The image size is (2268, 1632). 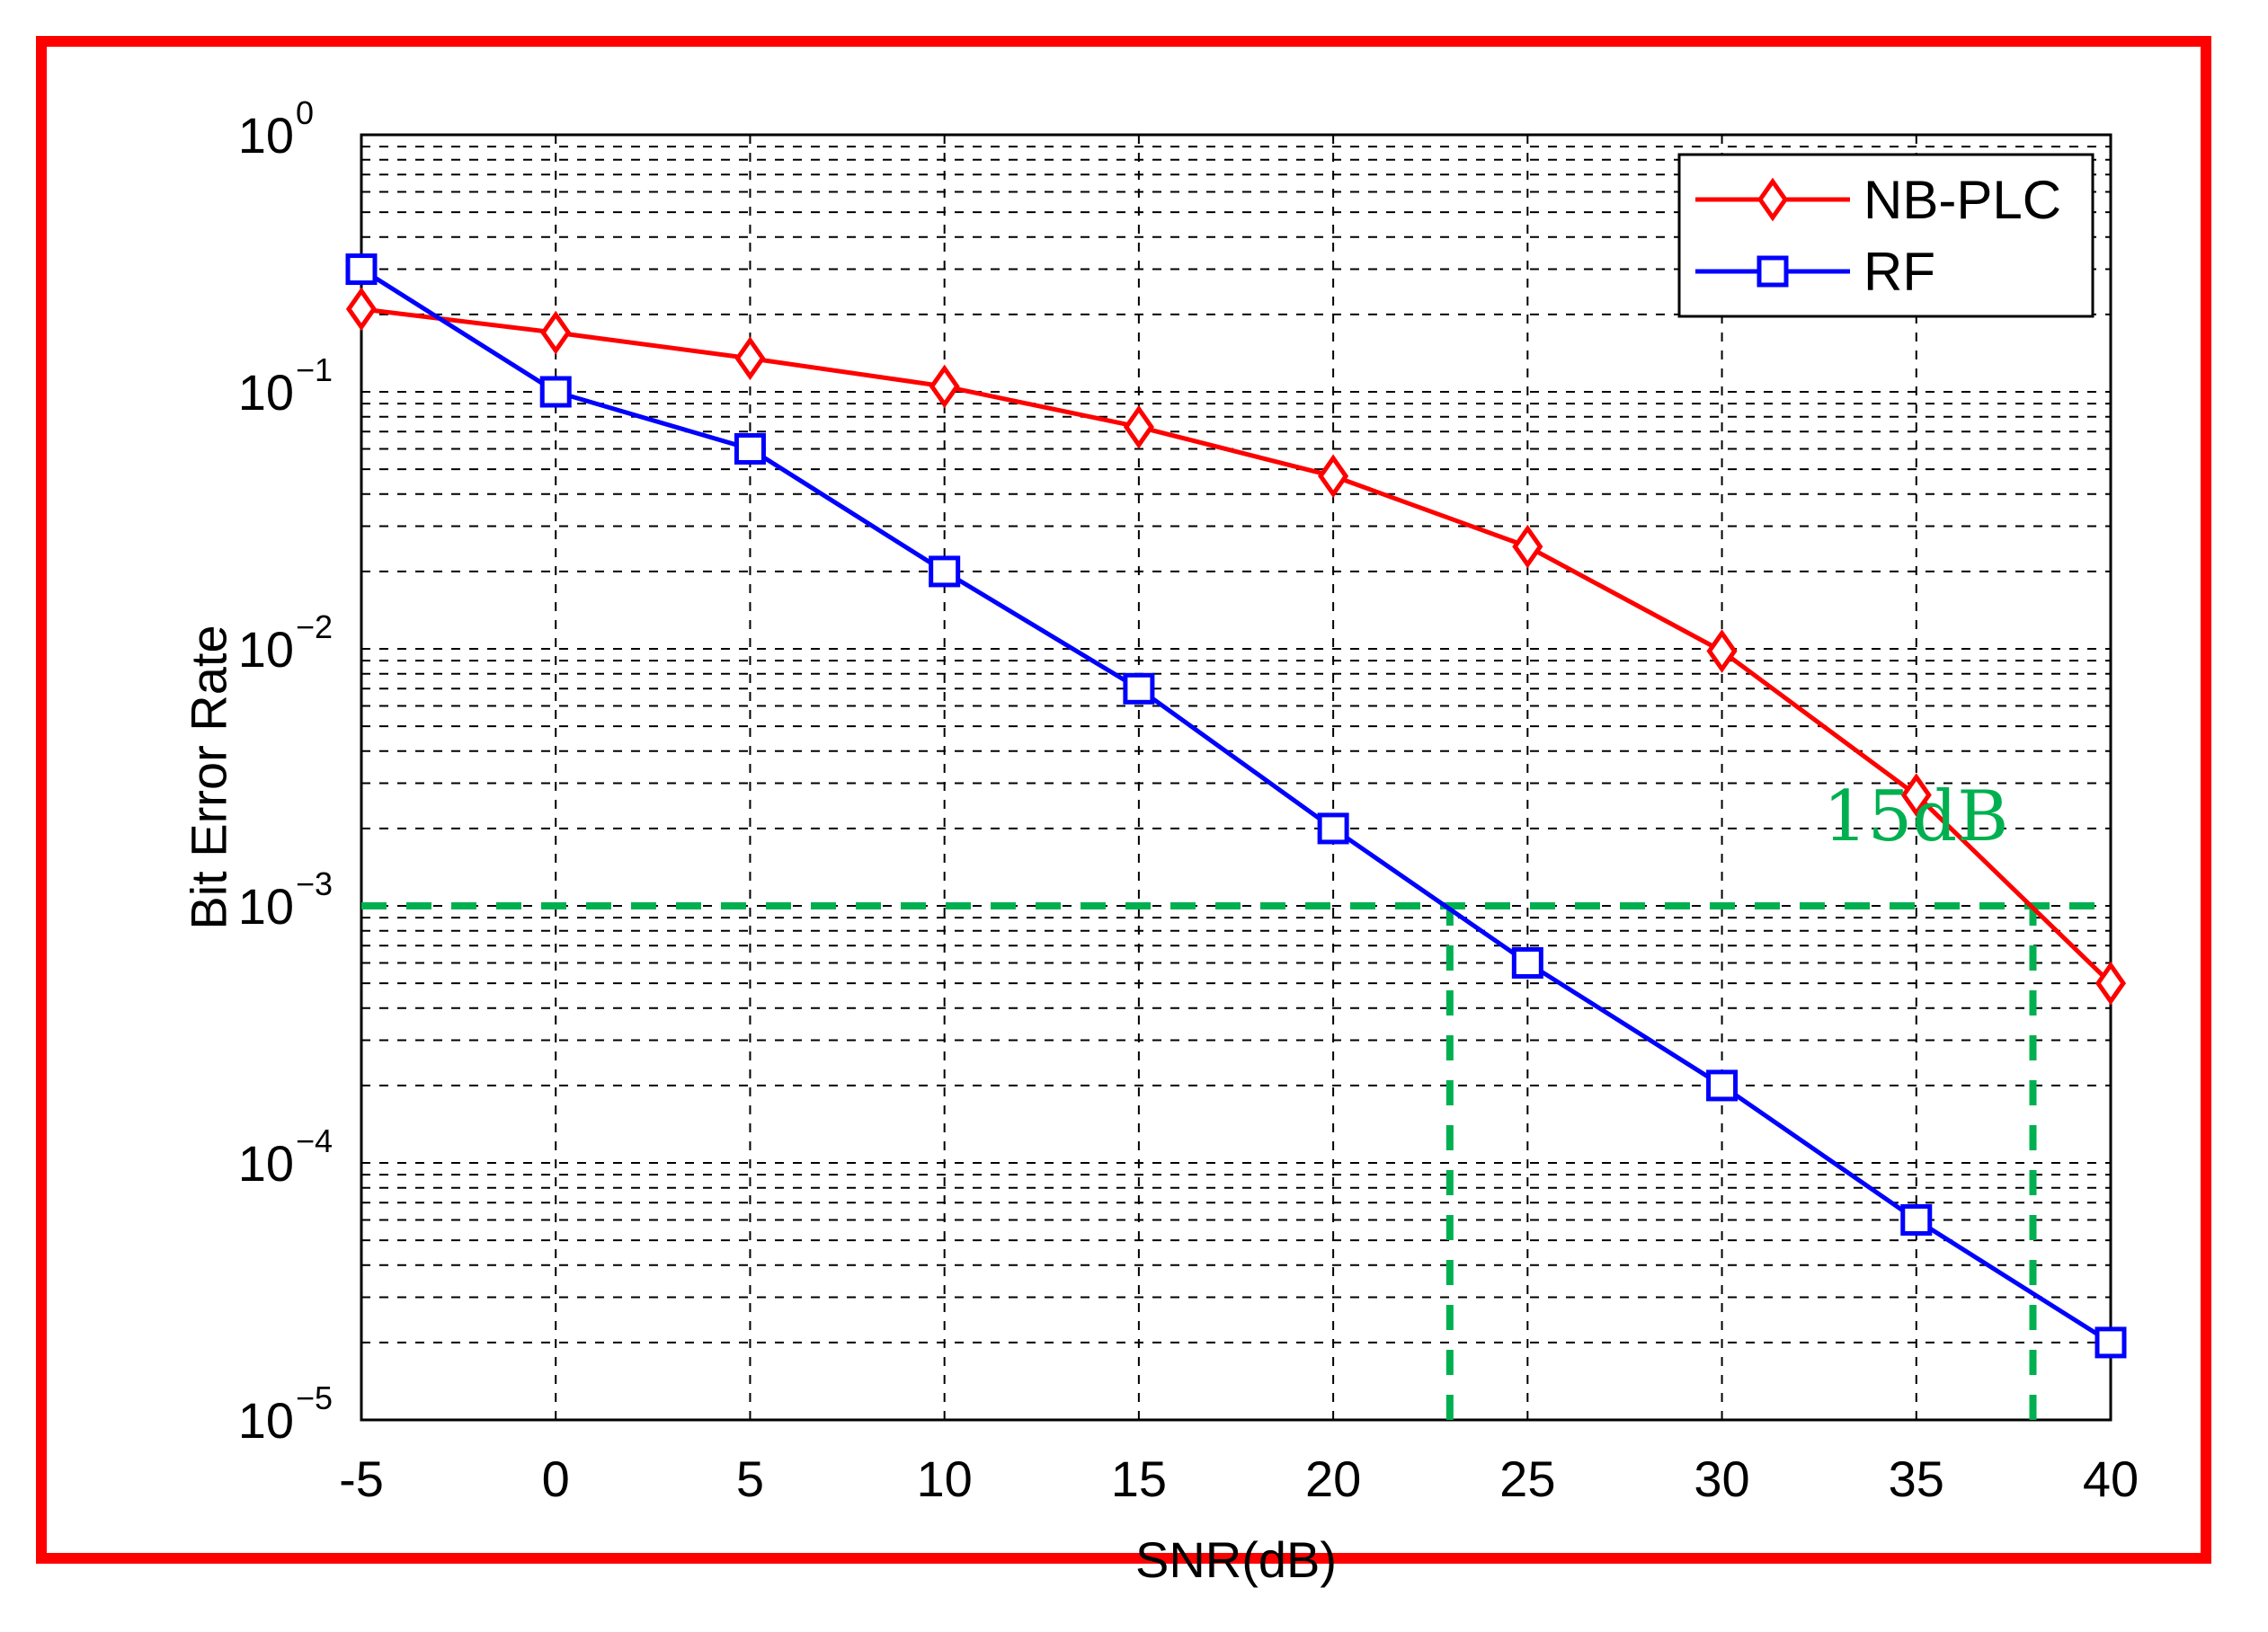 I want to click on legend-label-nb-plc: NB-PLC, so click(x=1962, y=200).